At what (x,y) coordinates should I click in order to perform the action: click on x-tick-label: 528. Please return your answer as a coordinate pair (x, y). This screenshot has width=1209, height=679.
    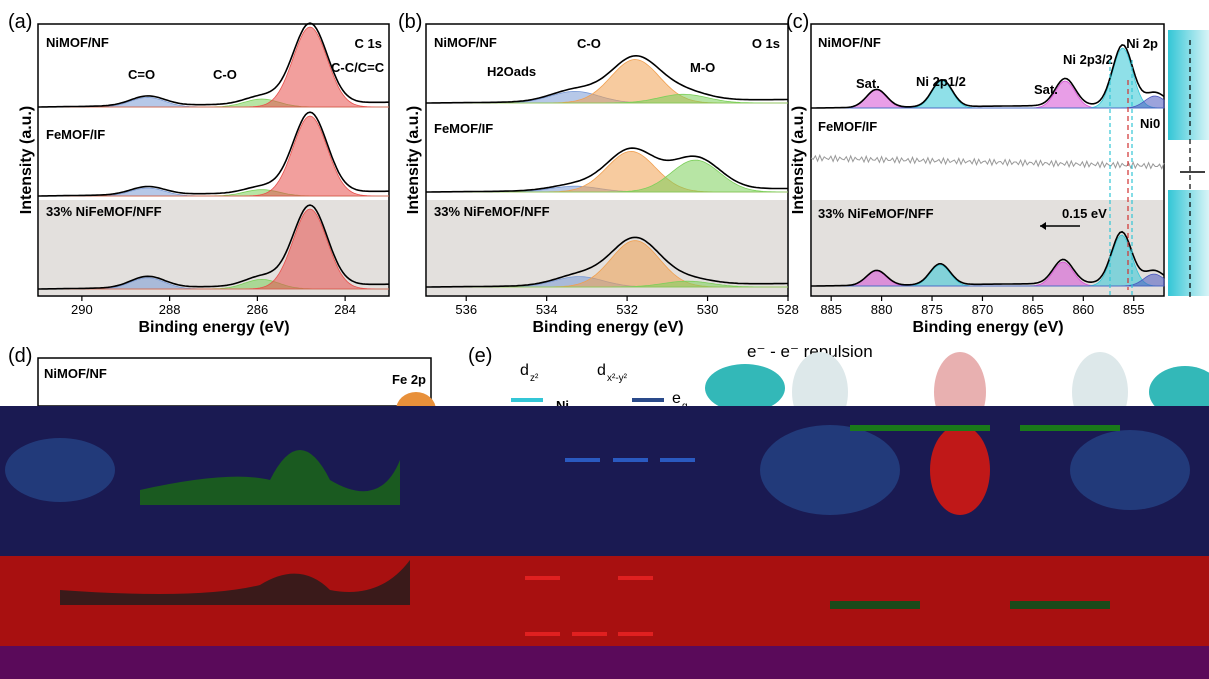
    Looking at the image, I should click on (788, 309).